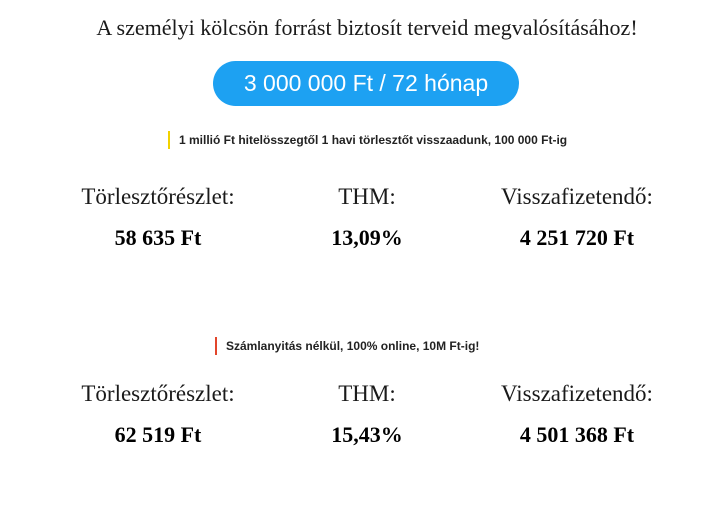 The image size is (720, 511). I want to click on total-repayment-value: 4 501 368 Ft, so click(577, 434).